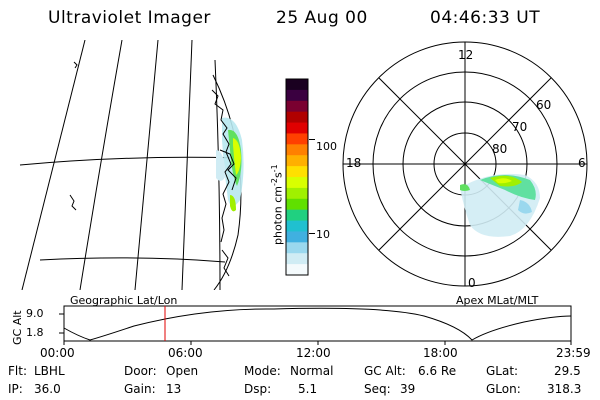 The height and width of the screenshot is (400, 600). Describe the element at coordinates (129, 18) in the screenshot. I see `instrument-title: Ultraviolet Imager` at that location.